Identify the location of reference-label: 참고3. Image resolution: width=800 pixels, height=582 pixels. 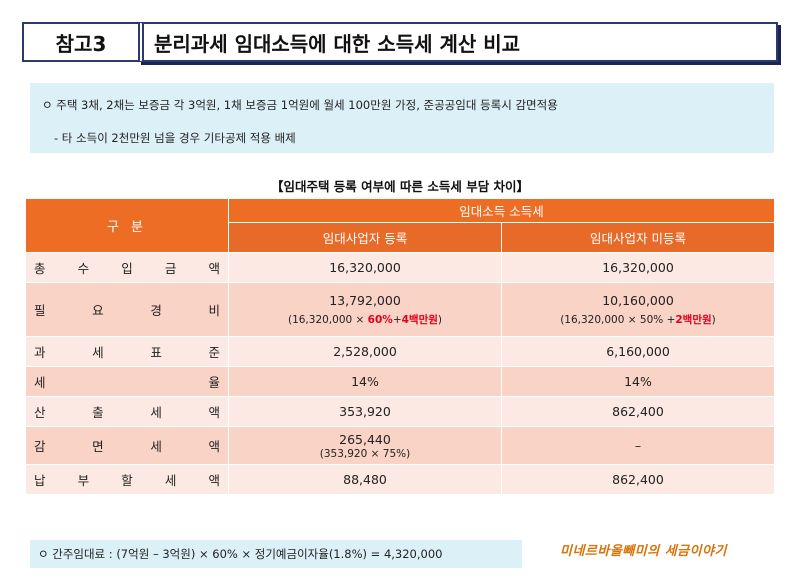
(80, 42).